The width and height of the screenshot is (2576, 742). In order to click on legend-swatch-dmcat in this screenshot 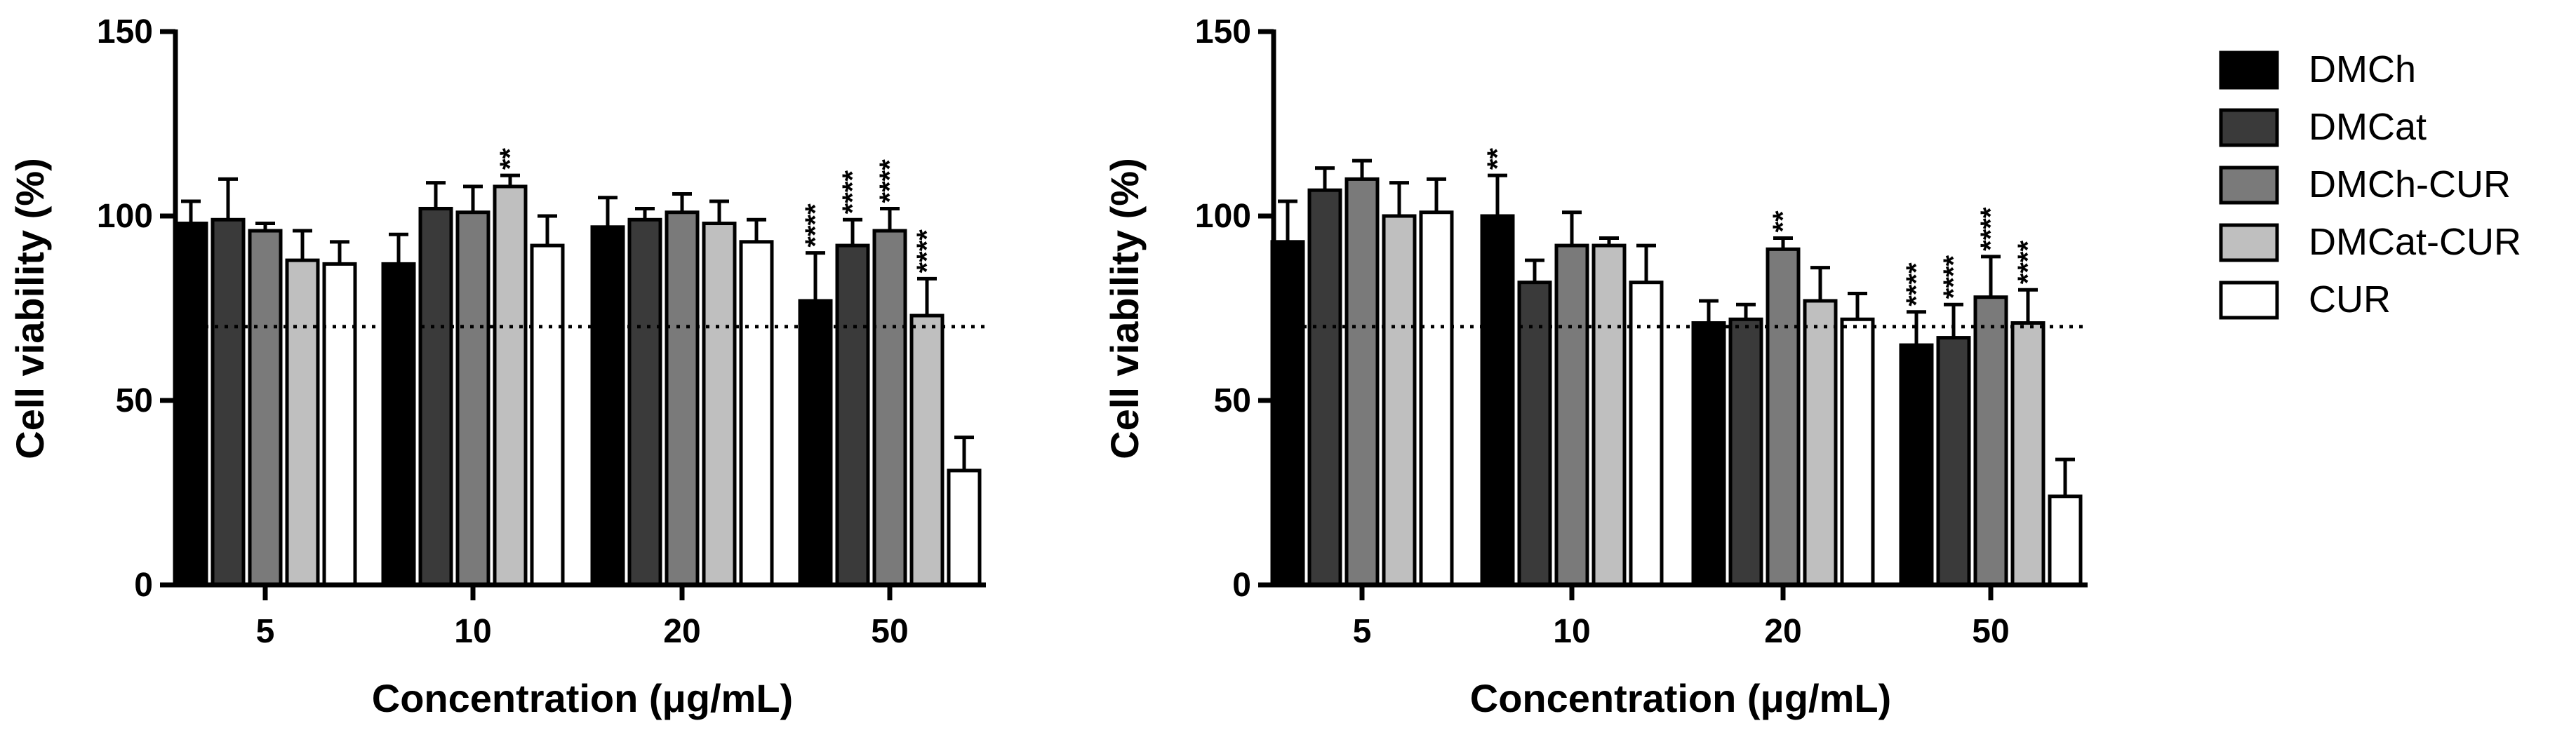, I will do `click(2249, 128)`.